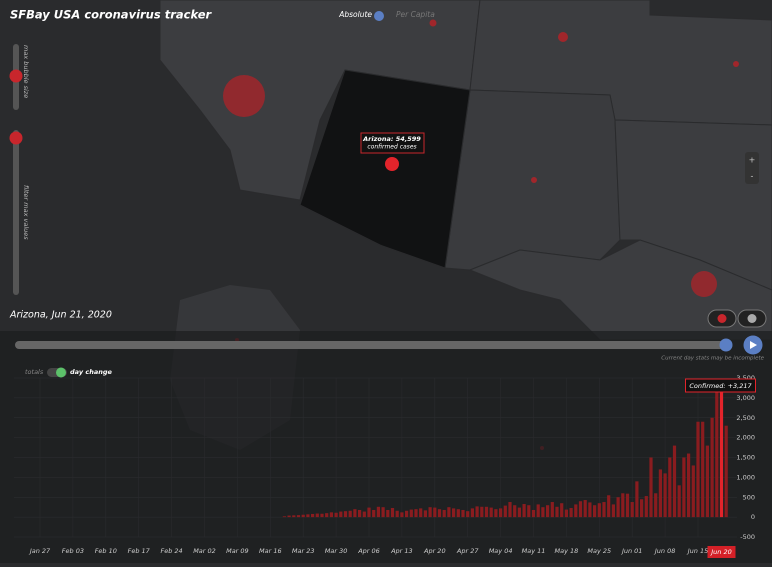 This screenshot has width=772, height=567. Describe the element at coordinates (664, 551) in the screenshot. I see `x-tick-label: Jun 08` at that location.